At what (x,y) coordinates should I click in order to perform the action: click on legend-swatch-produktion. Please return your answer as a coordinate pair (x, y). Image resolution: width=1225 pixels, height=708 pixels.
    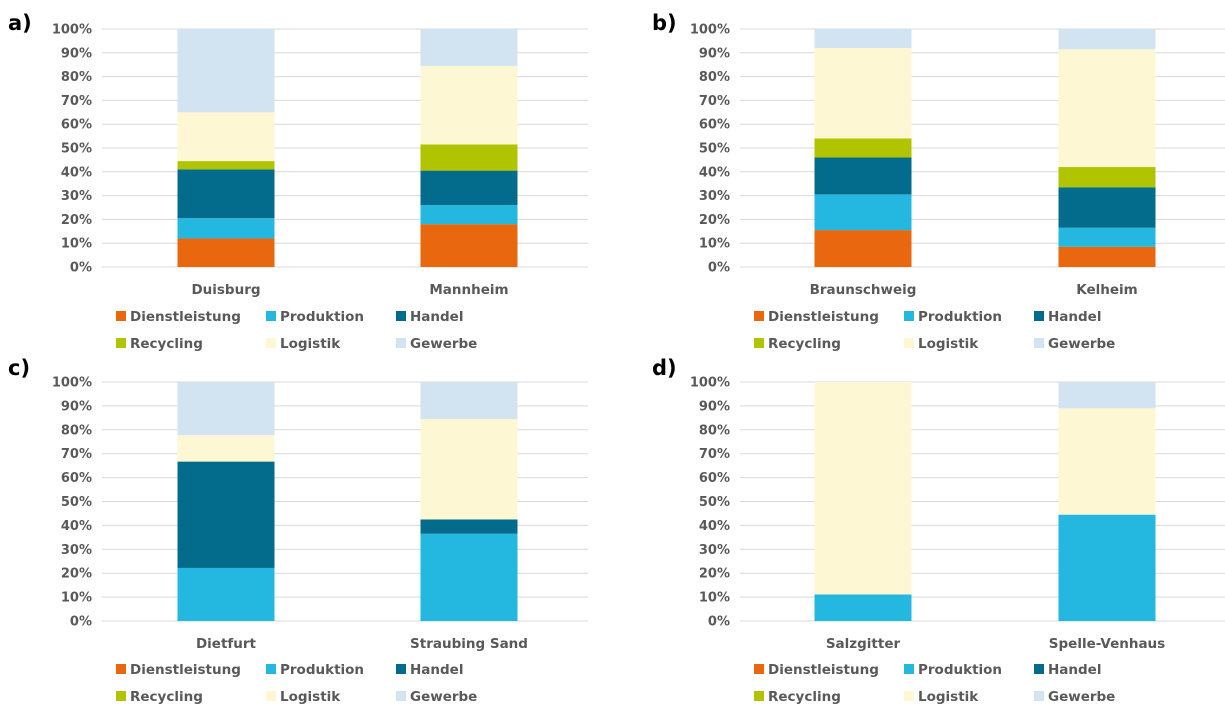
    Looking at the image, I should click on (909, 669).